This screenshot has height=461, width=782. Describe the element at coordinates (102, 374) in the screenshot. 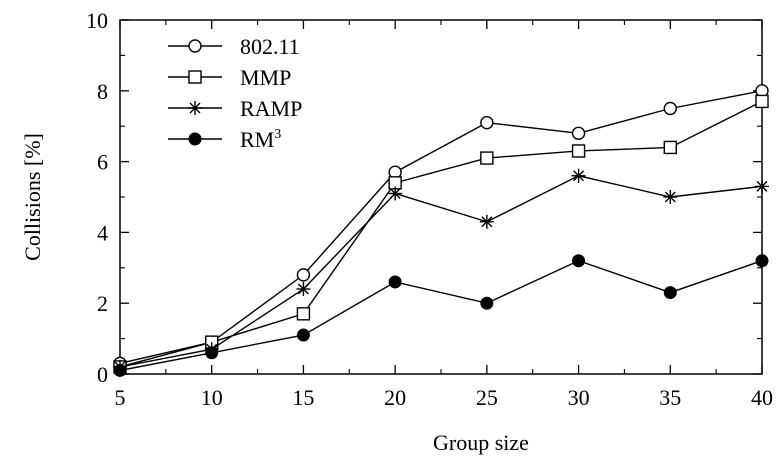

I see `y-tick-label: 0` at that location.